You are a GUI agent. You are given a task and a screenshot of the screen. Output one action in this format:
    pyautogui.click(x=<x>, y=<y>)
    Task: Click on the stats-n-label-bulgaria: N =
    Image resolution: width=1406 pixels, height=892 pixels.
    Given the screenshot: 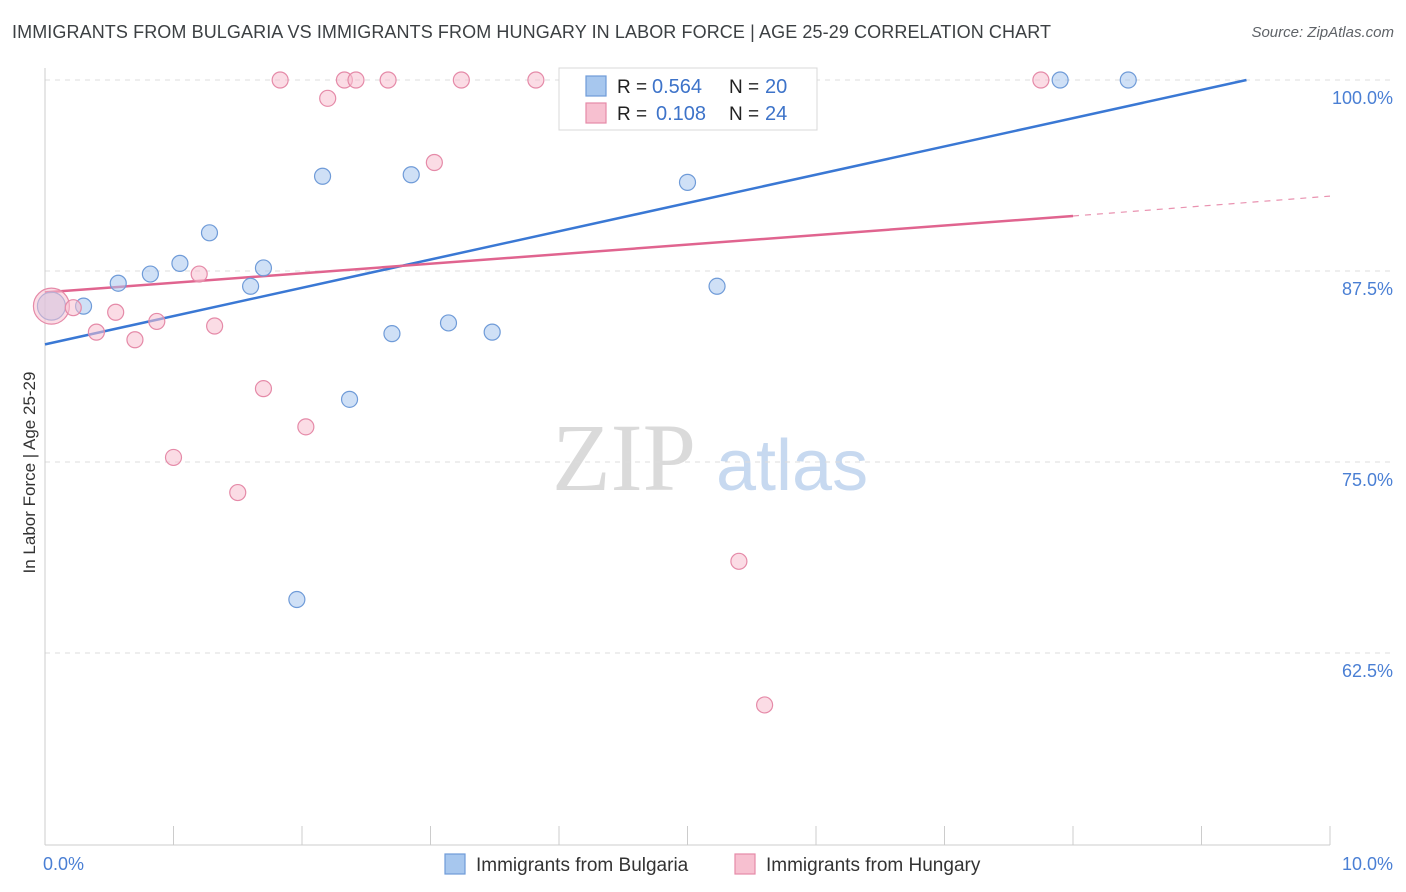 What is the action you would take?
    pyautogui.click(x=744, y=87)
    